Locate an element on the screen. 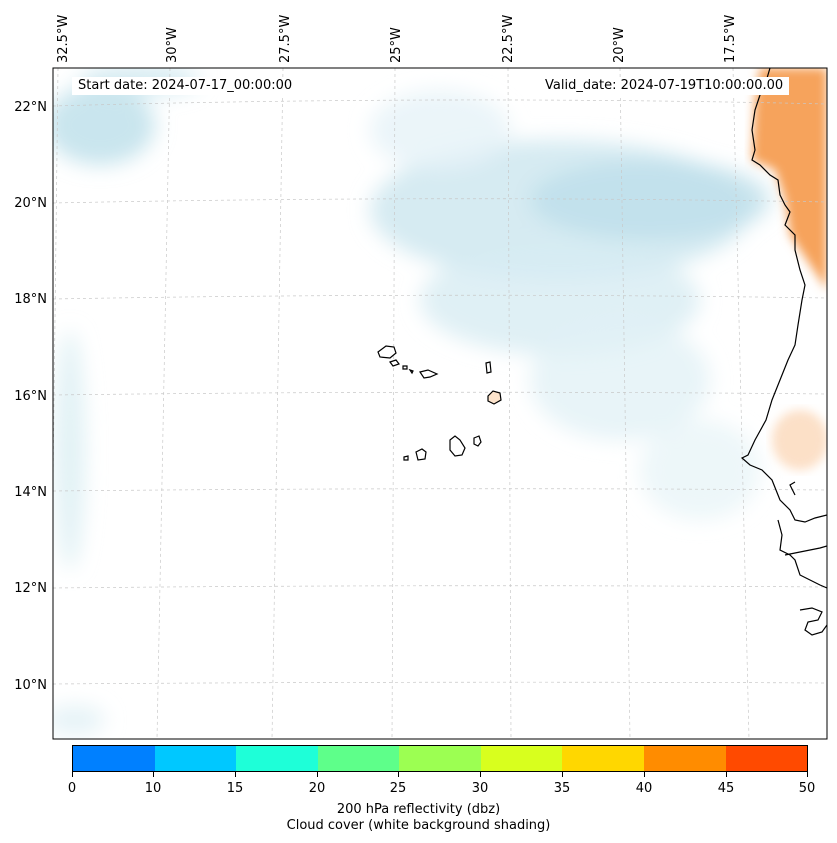  lon-label-32-5w: 32.5°W is located at coordinates (63, 39).